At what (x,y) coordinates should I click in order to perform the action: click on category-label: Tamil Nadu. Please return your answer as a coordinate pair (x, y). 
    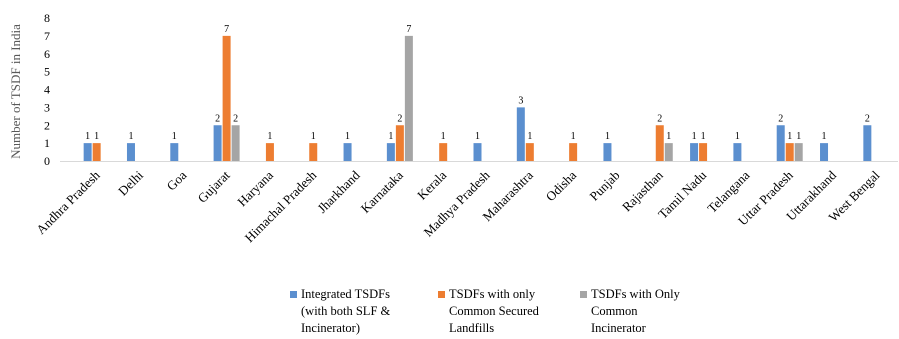
    Looking at the image, I should click on (682, 194).